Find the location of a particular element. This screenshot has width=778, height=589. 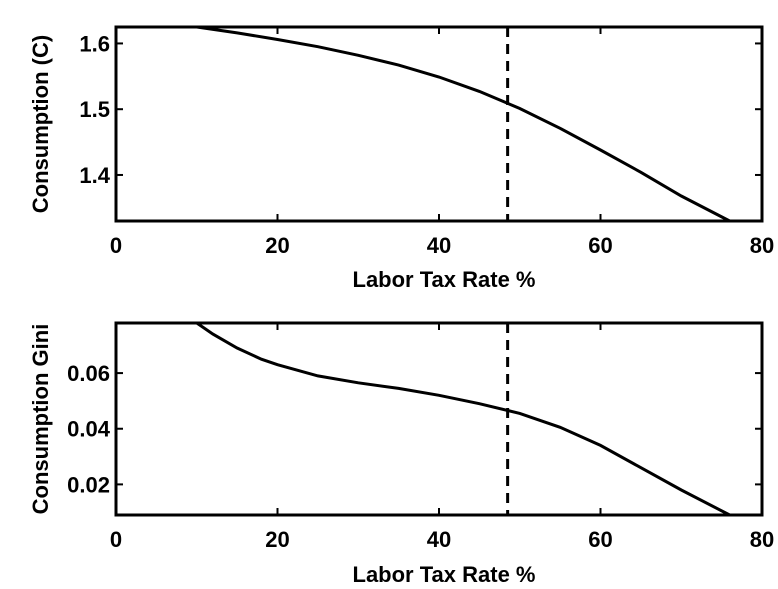

consumption-y-tick-label: 1.5 is located at coordinates (94, 109).